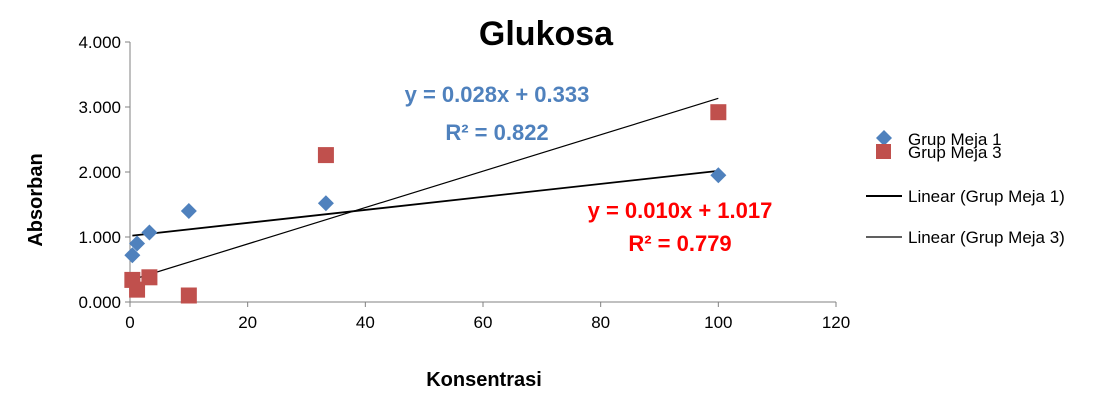 This screenshot has height=394, width=1093. I want to click on trend1-equation: y = 0.010x + 1.017, so click(680, 210).